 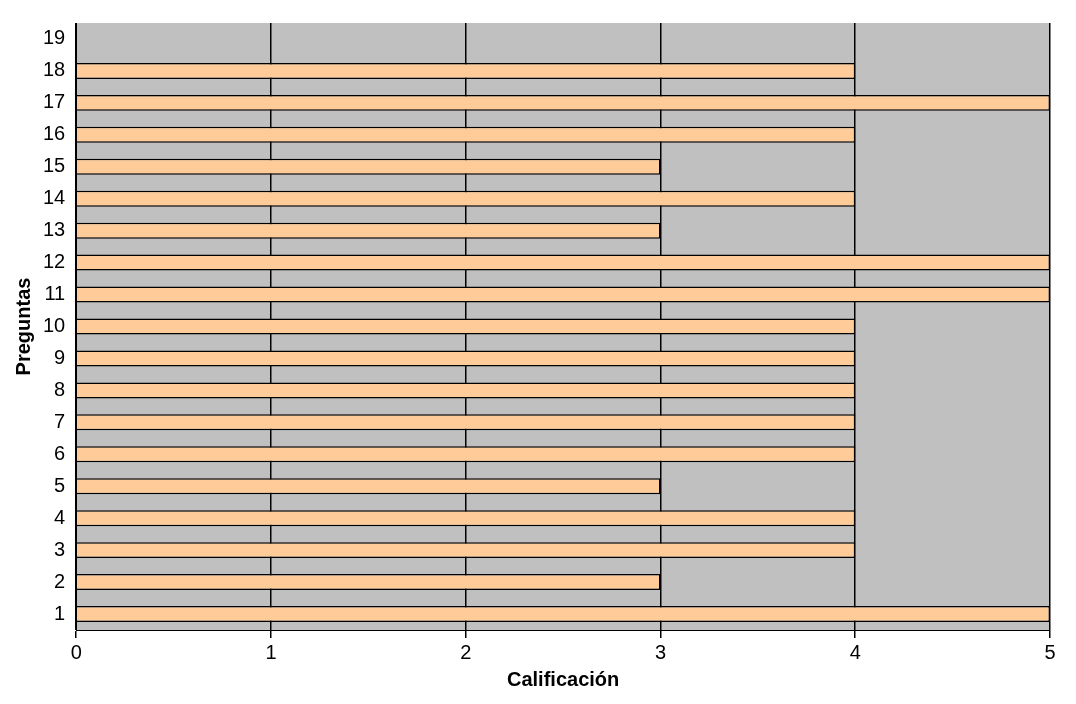 I want to click on x-tick-label: 5, so click(x=1050, y=651).